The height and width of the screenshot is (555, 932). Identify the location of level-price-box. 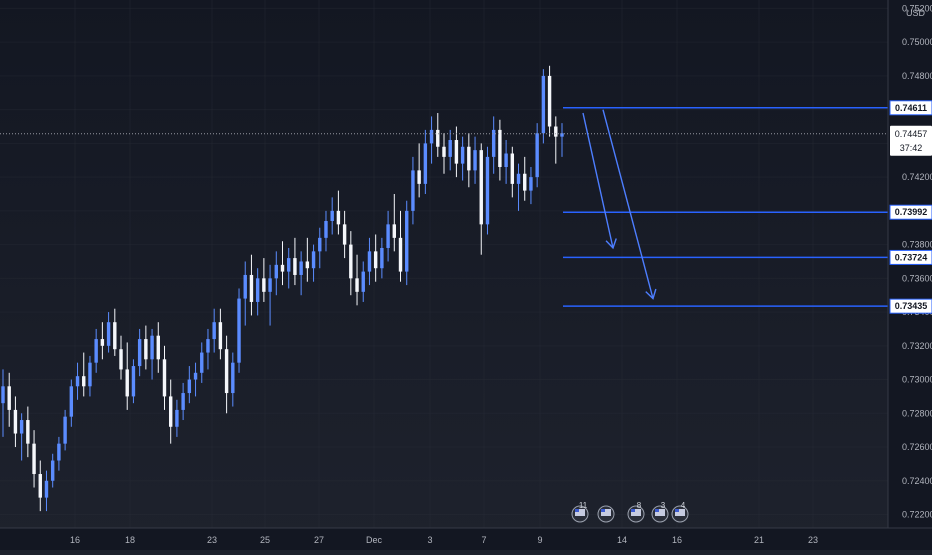
(910, 108).